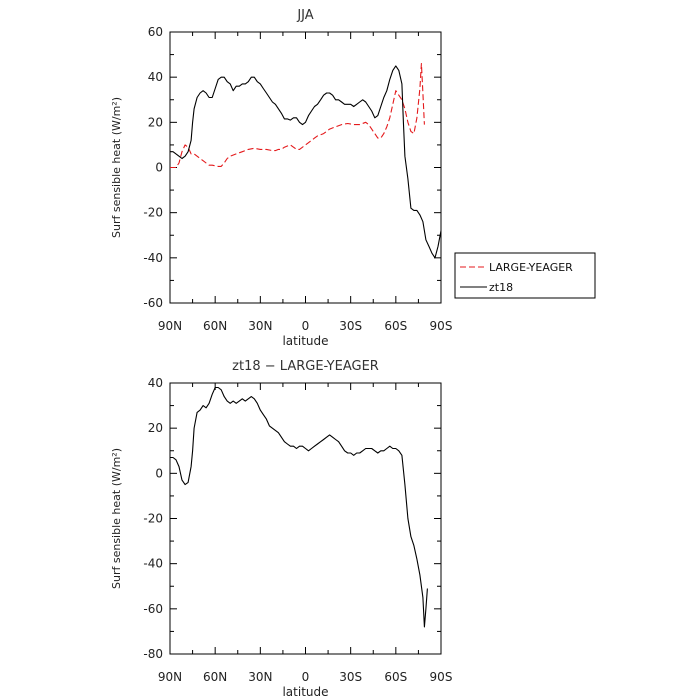 The width and height of the screenshot is (700, 700). What do you see at coordinates (305, 366) in the screenshot?
I see `chart-title: zt18 − LARGE-YEAGER` at bounding box center [305, 366].